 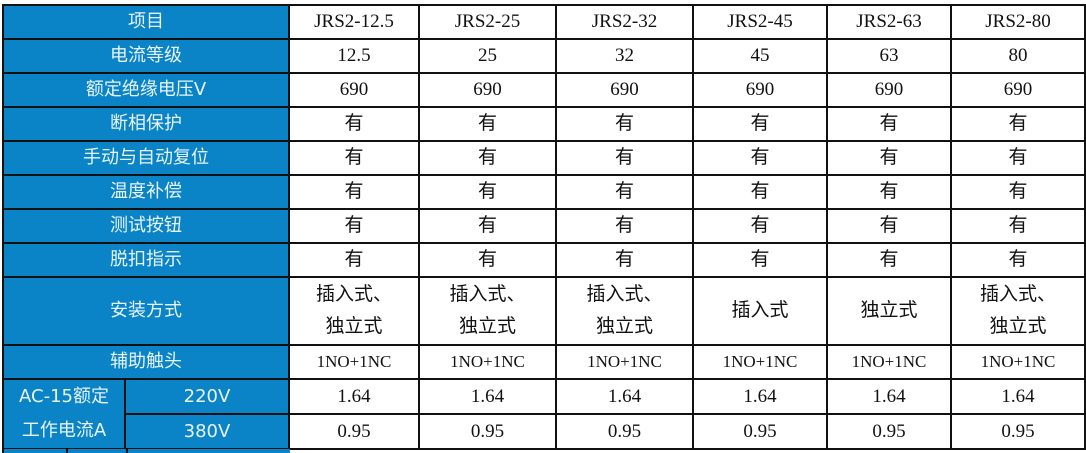 What do you see at coordinates (64, 396) in the screenshot?
I see `ac15-label-line: AC-15额定` at bounding box center [64, 396].